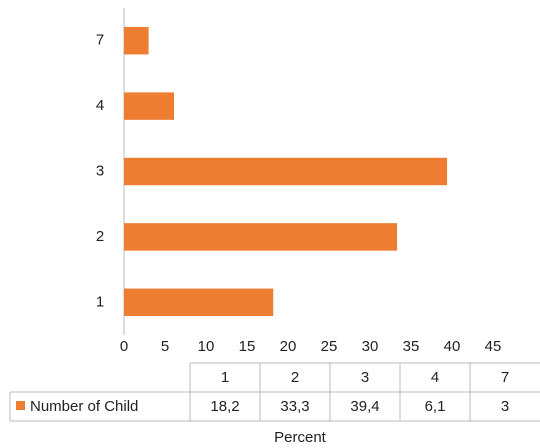 Image resolution: width=540 pixels, height=448 pixels. I want to click on x-tick-label: 25, so click(329, 346).